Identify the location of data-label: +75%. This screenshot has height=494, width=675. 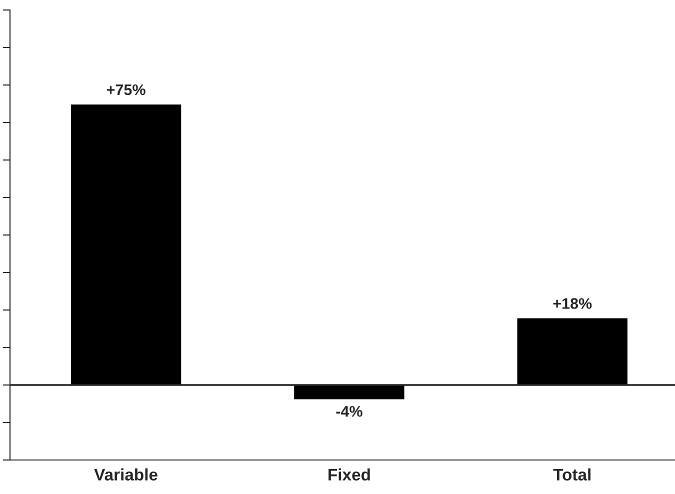
(126, 90).